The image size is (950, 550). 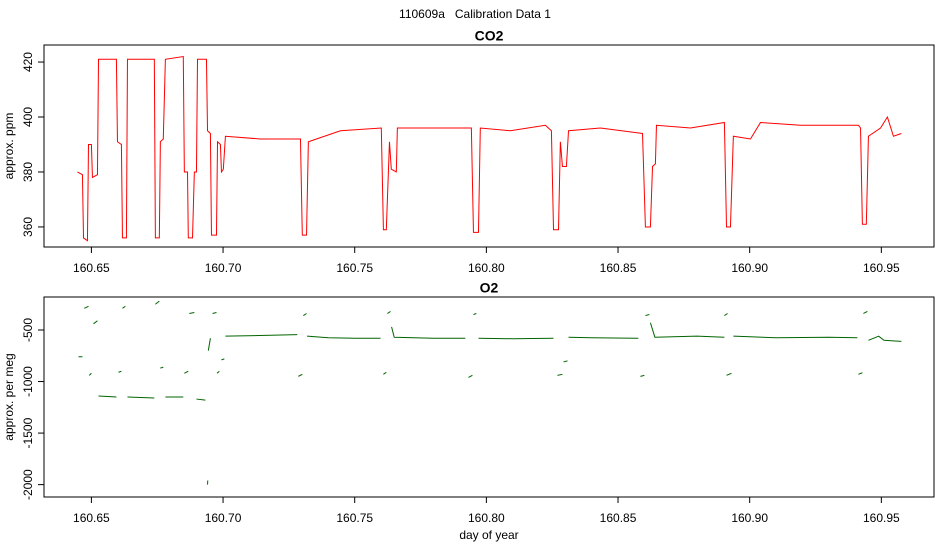 I want to click on y-tick-label: 360, so click(x=28, y=227).